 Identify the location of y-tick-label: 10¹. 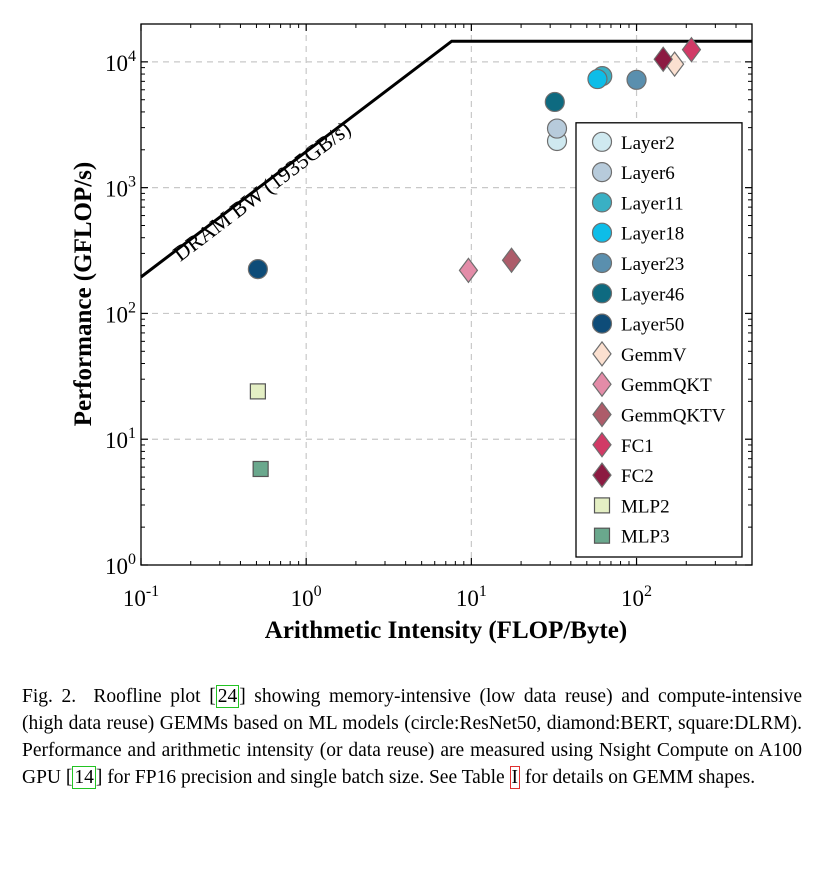
(120, 439).